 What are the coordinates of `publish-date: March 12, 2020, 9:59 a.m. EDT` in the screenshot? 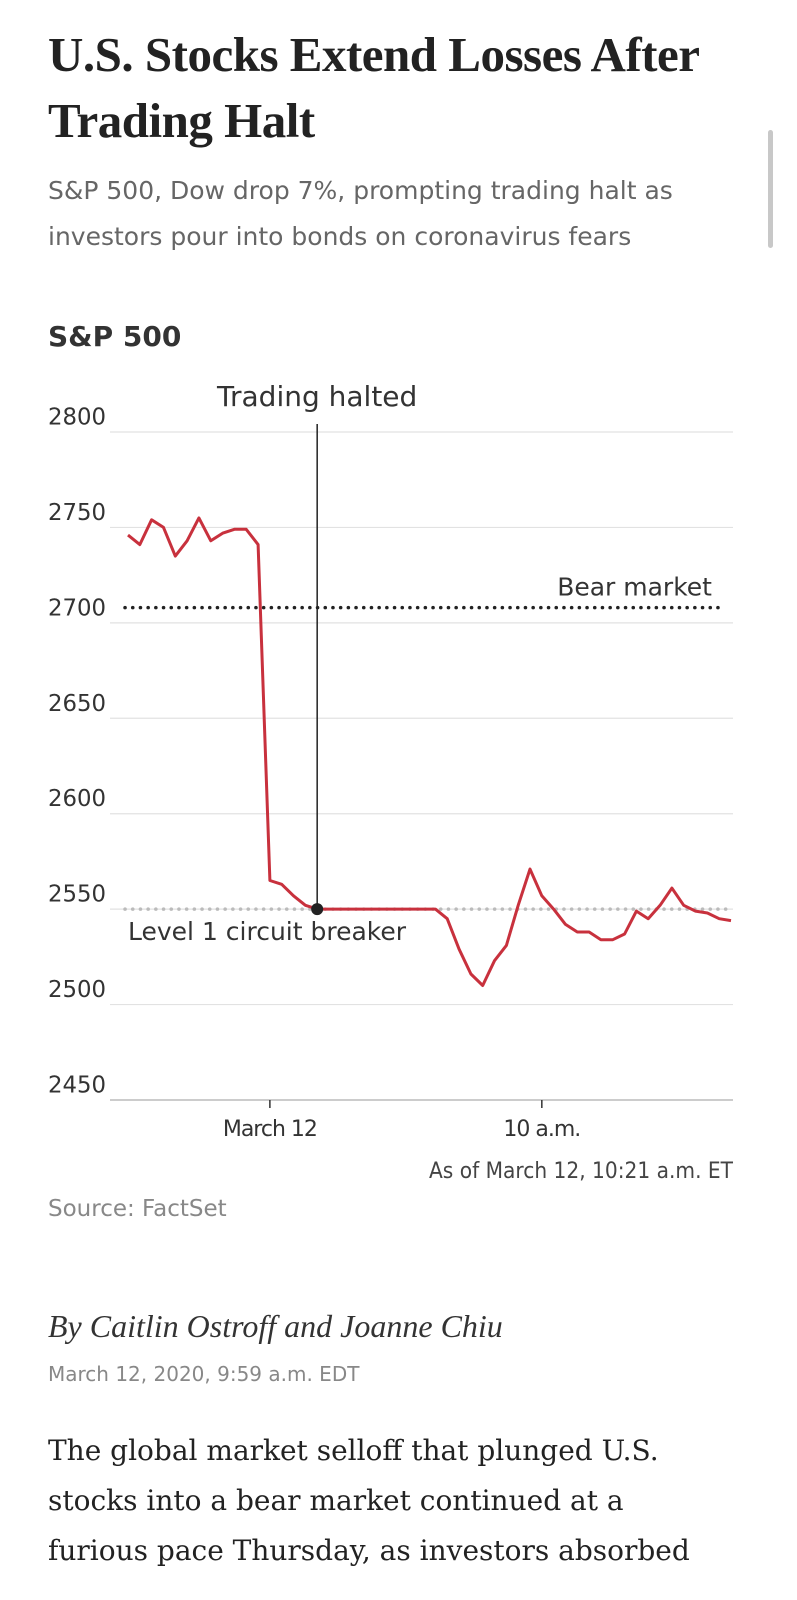 It's located at (204, 1374).